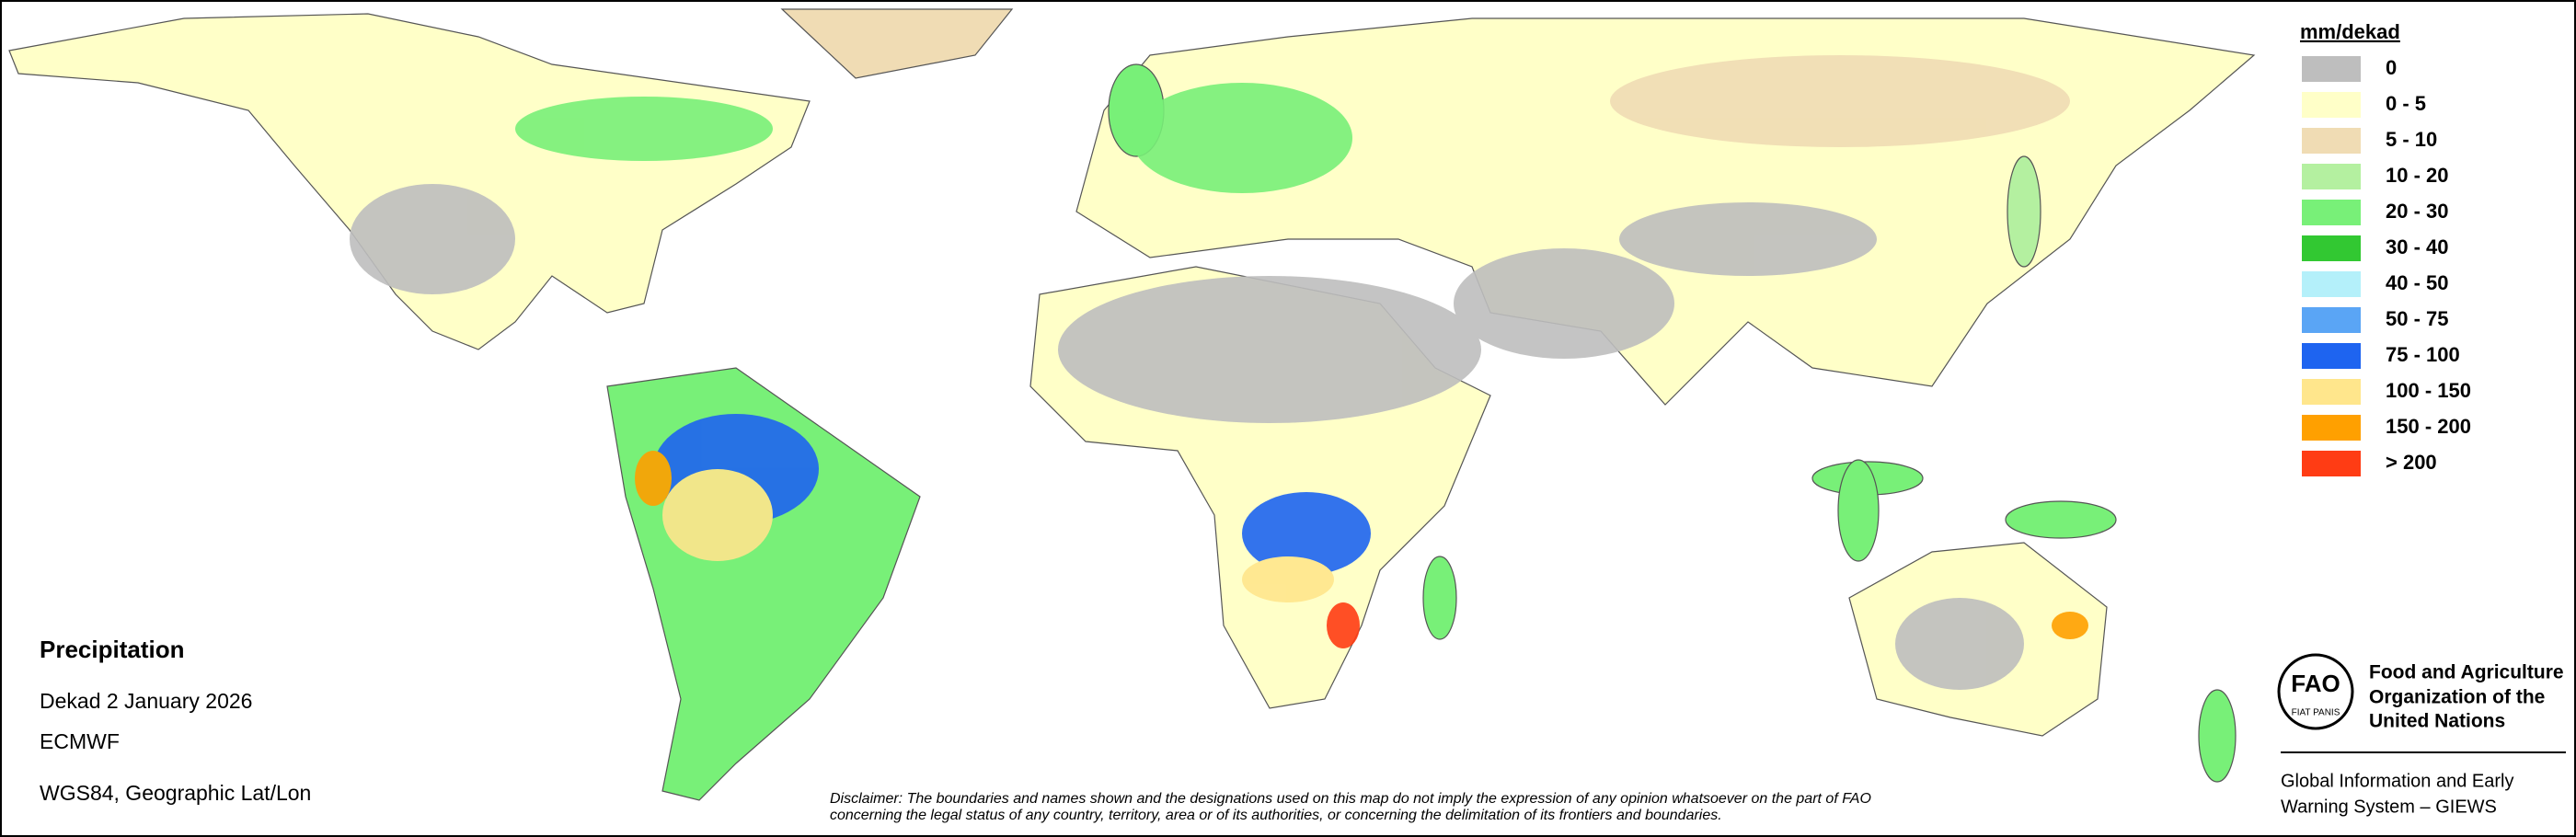  I want to click on madagascar, so click(1439, 598).